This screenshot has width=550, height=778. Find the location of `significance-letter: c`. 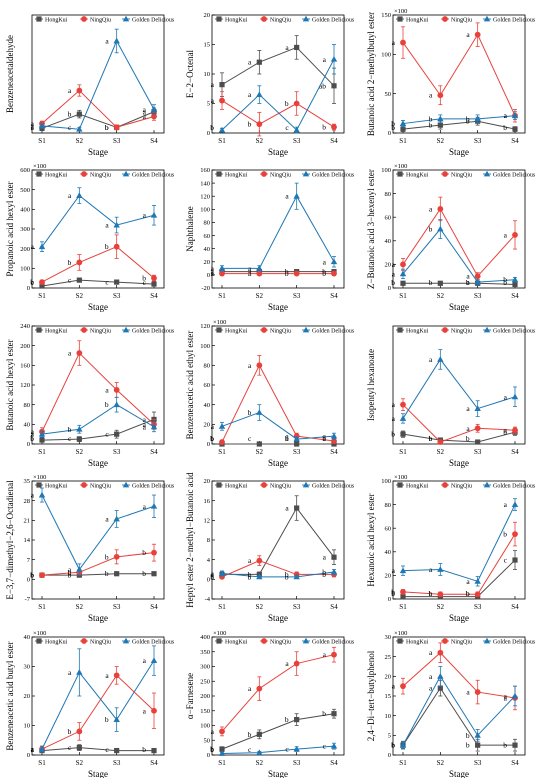

significance-letter: c is located at coordinates (70, 747).